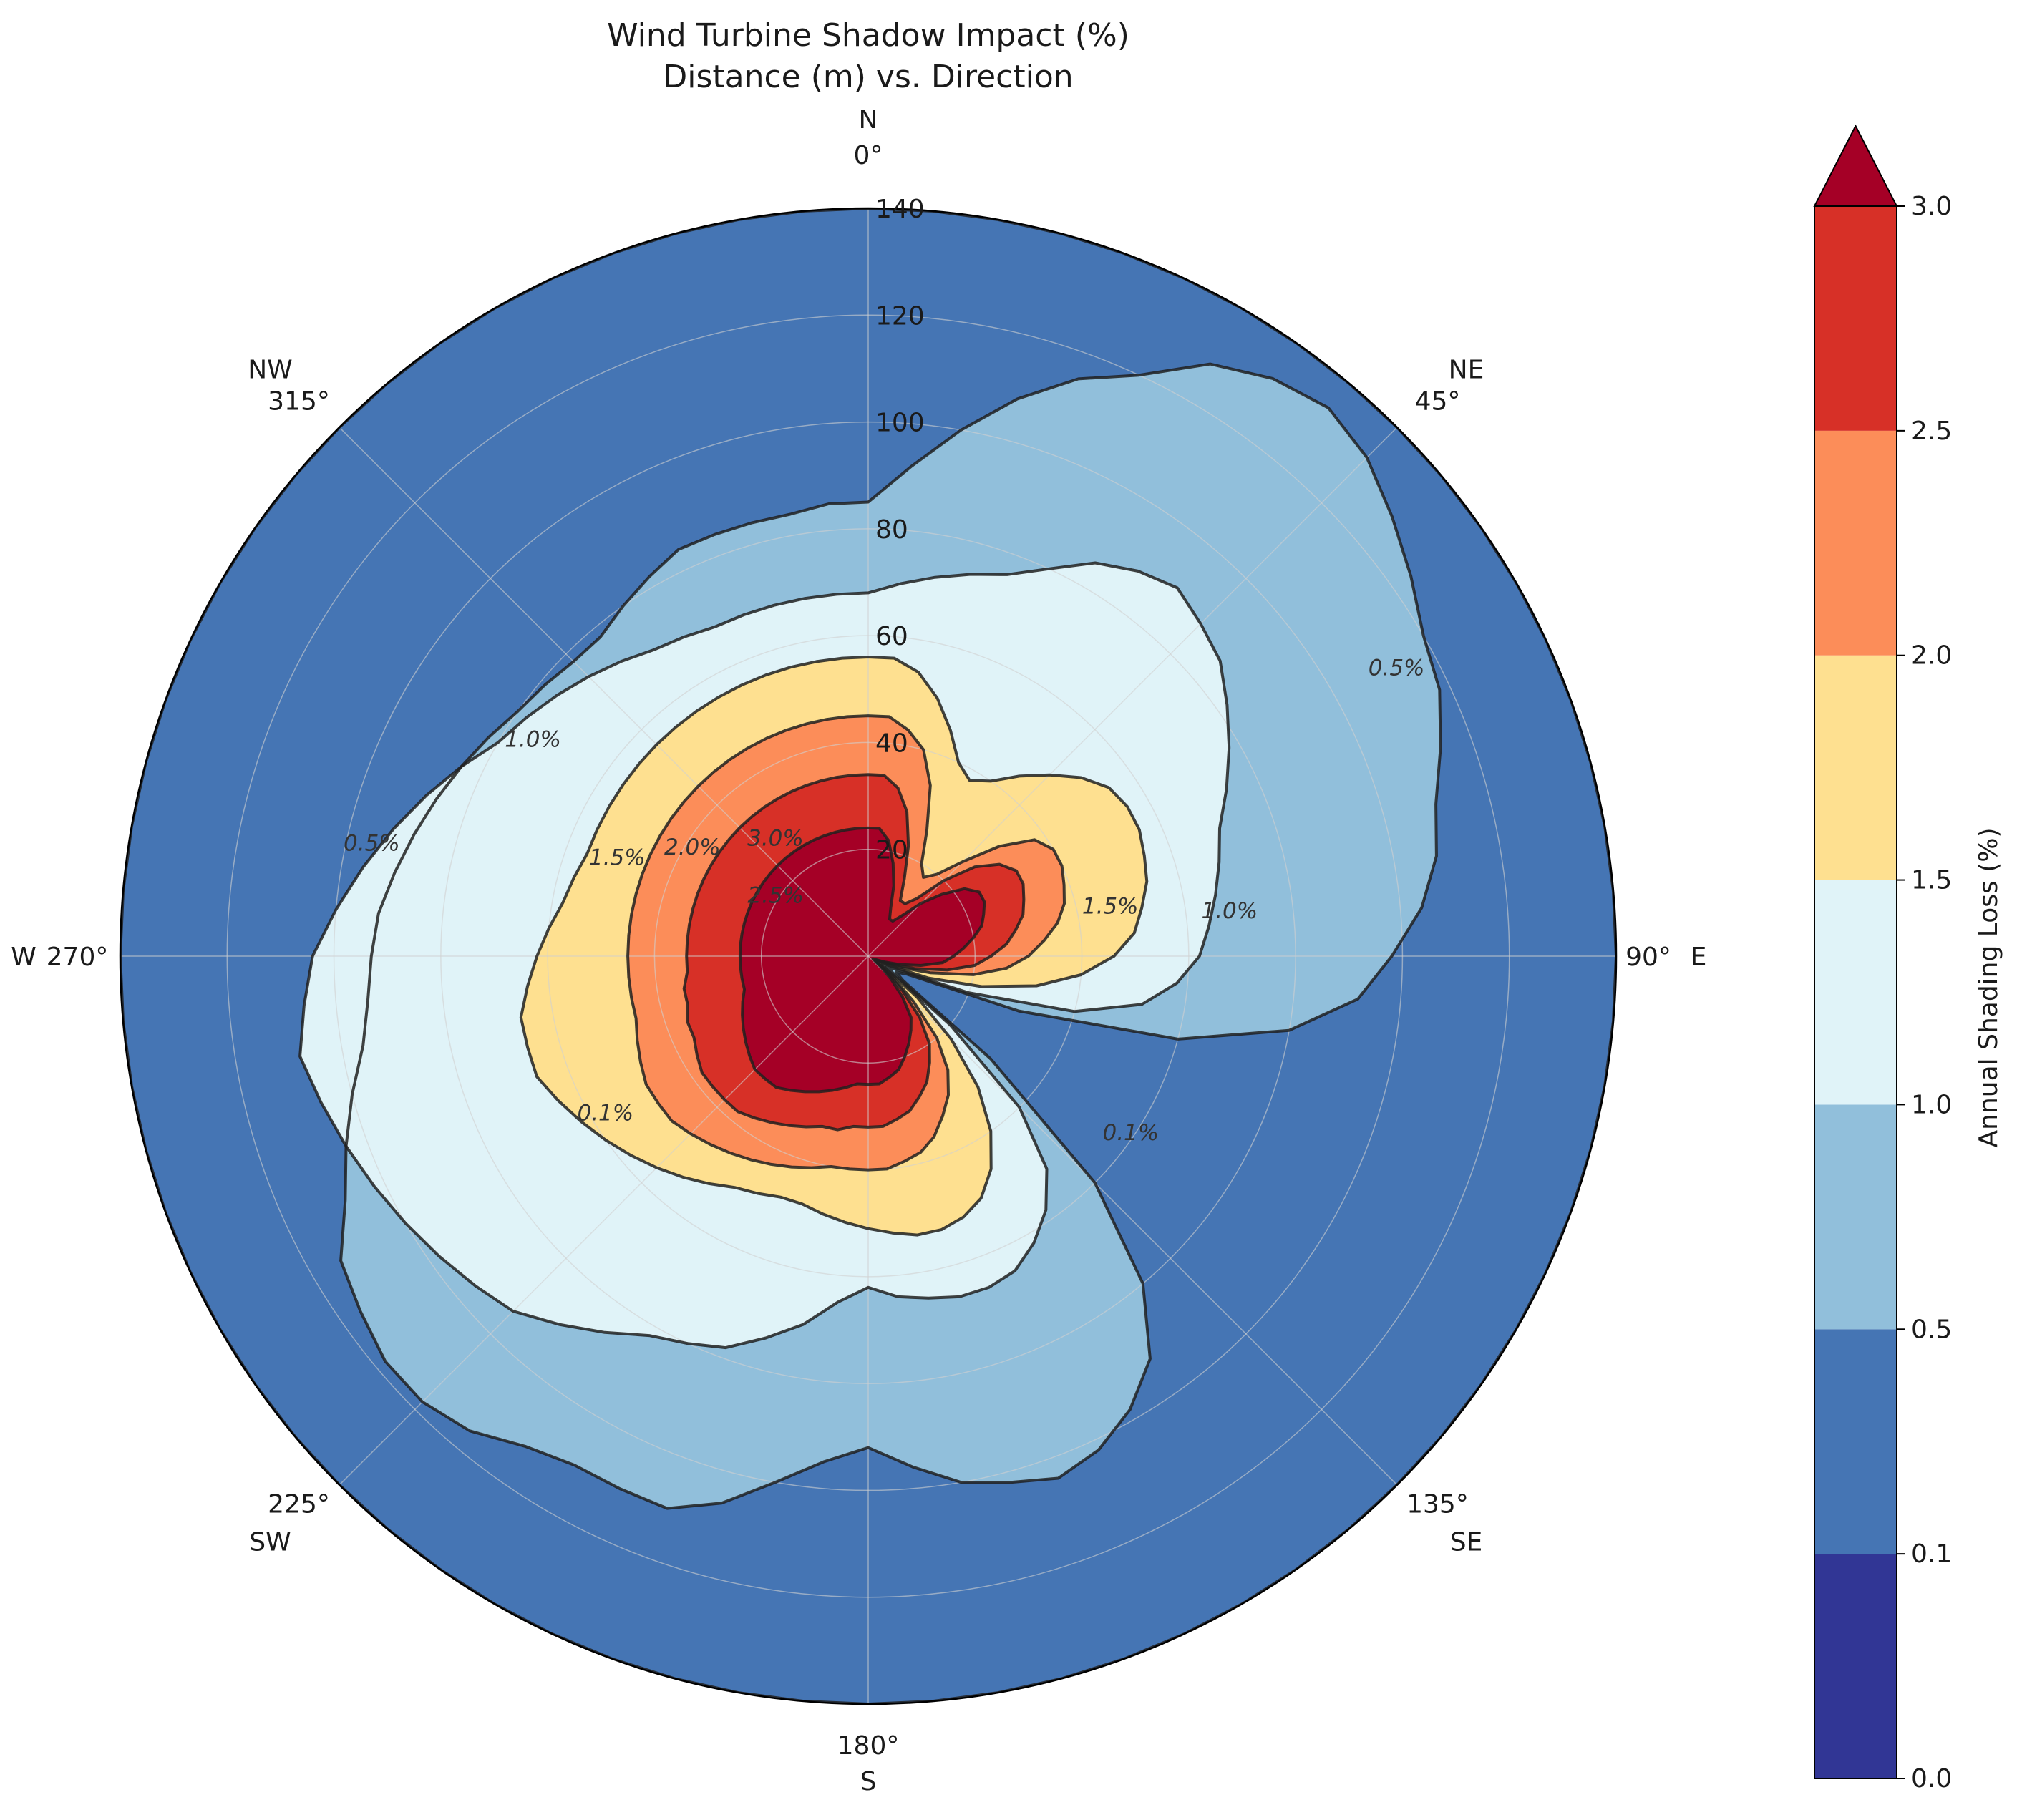 The height and width of the screenshot is (1820, 2022). I want to click on compass-label-W: W, so click(24, 957).